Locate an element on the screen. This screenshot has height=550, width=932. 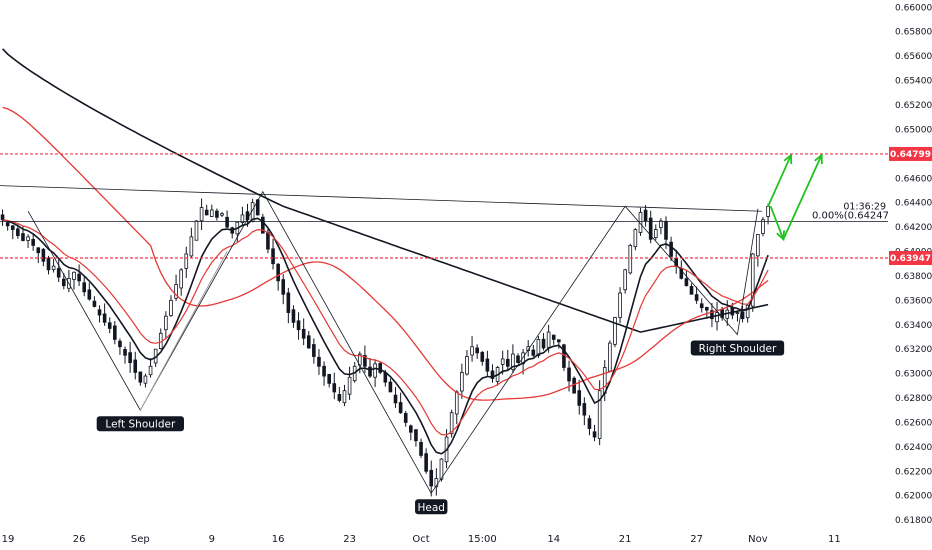
y-tick-label: 0.64400 is located at coordinates (913, 204).